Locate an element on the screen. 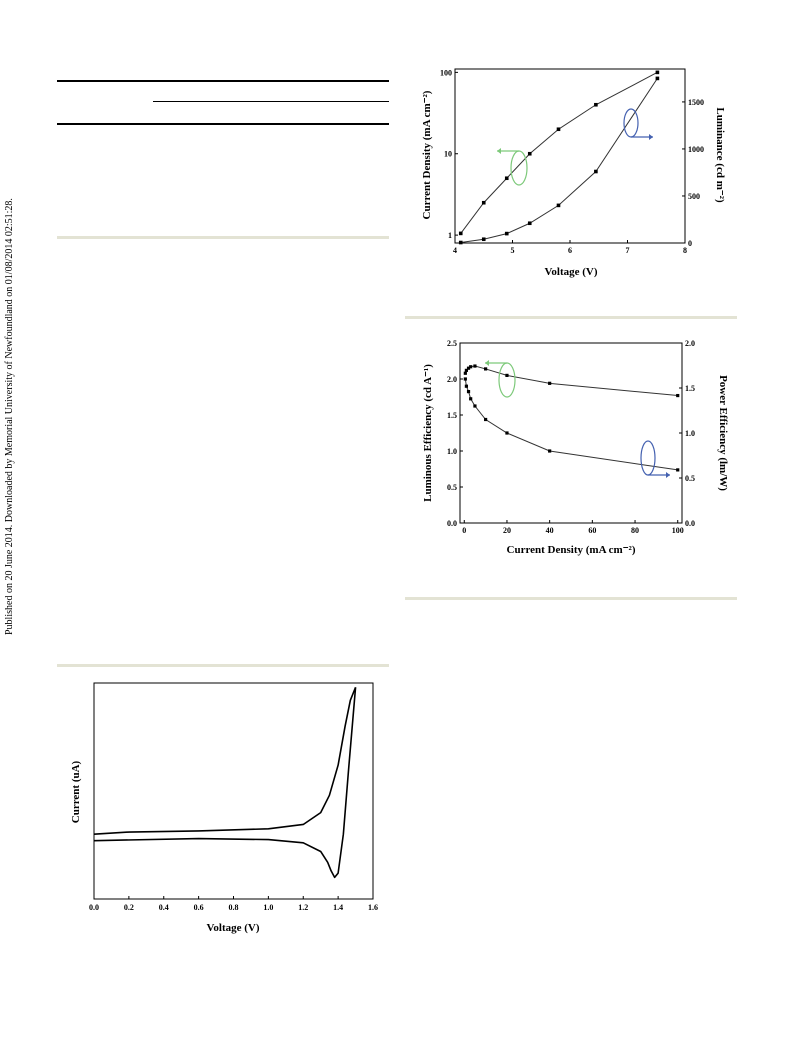  chart2-y2-tick-label: 0.0 is located at coordinates (690, 523).